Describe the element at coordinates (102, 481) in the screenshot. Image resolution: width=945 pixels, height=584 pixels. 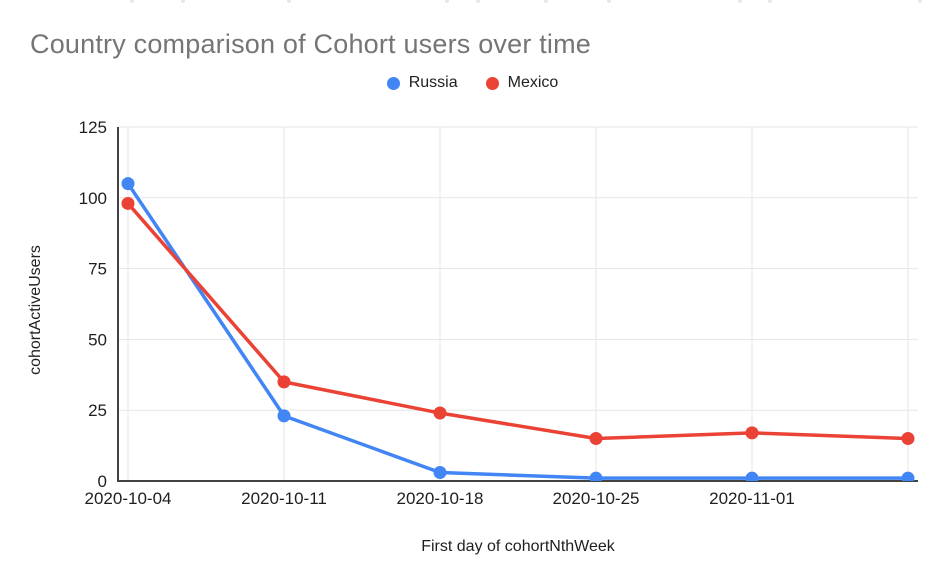
I see `y-tick-label-0: 0` at that location.